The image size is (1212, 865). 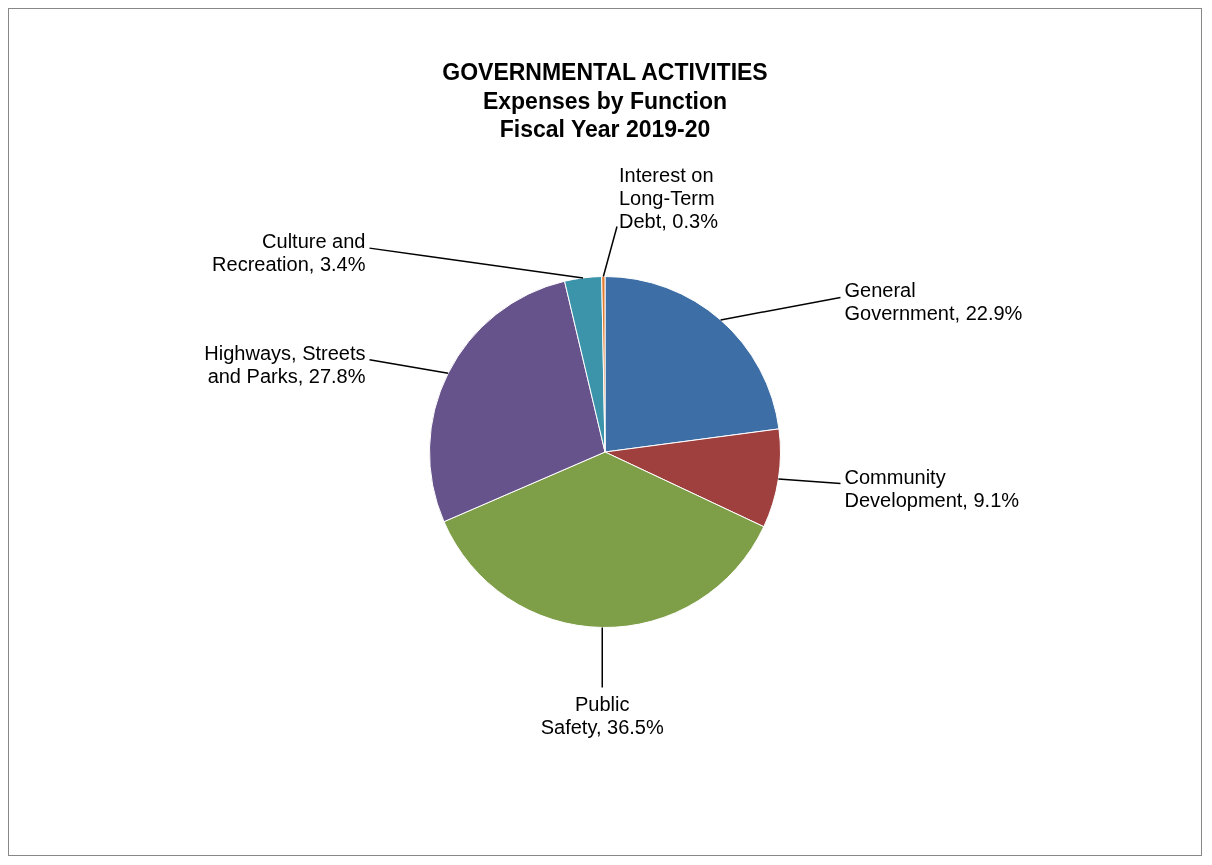 What do you see at coordinates (669, 198) in the screenshot?
I see `slice-label: Interest on Long-Term Debt, 0.3%` at bounding box center [669, 198].